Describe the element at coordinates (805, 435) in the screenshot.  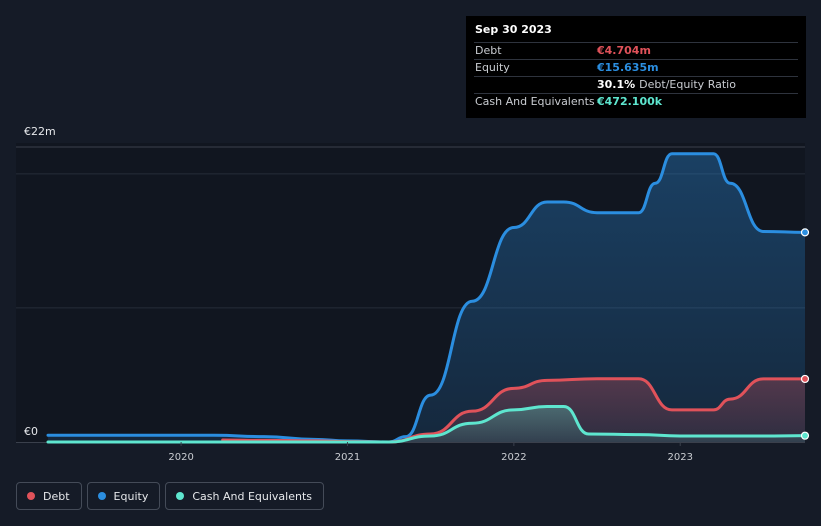
I see `cash-end-marker` at that location.